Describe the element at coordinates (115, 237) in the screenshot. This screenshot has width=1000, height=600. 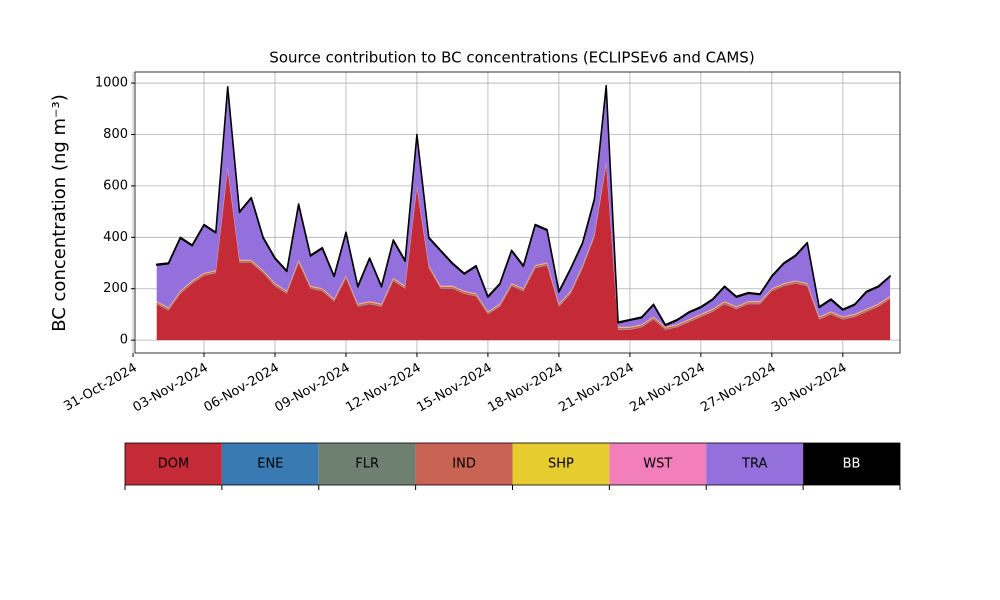
I see `y-tick-label: 400` at that location.